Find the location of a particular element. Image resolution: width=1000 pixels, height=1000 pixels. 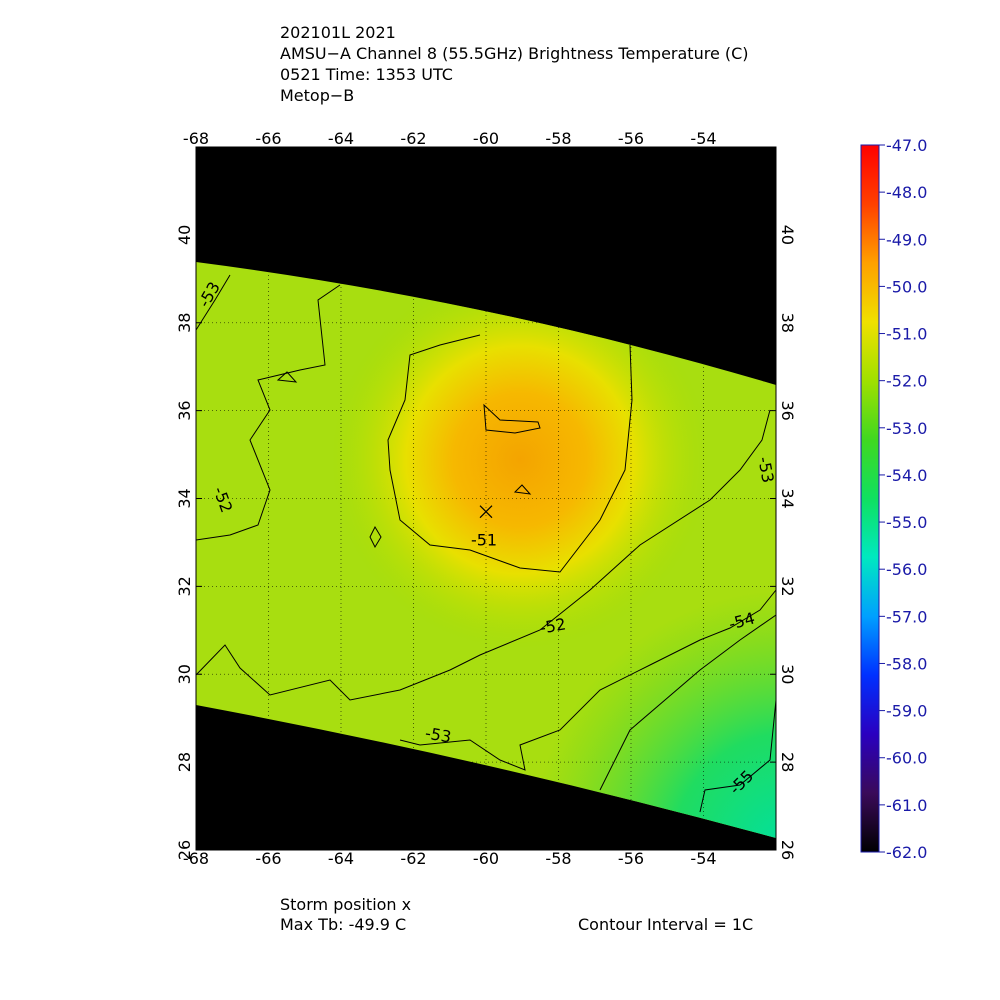

colorbar-label: -50.0 is located at coordinates (906, 286).